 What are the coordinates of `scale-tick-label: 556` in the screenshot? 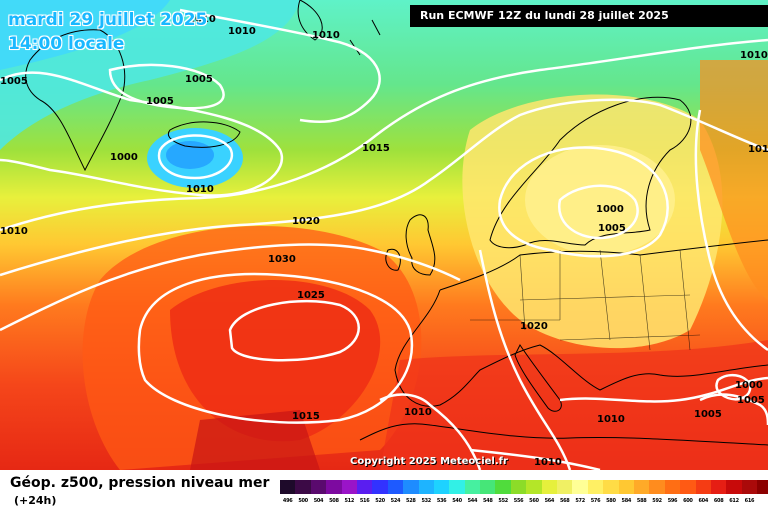 It's located at (518, 501).